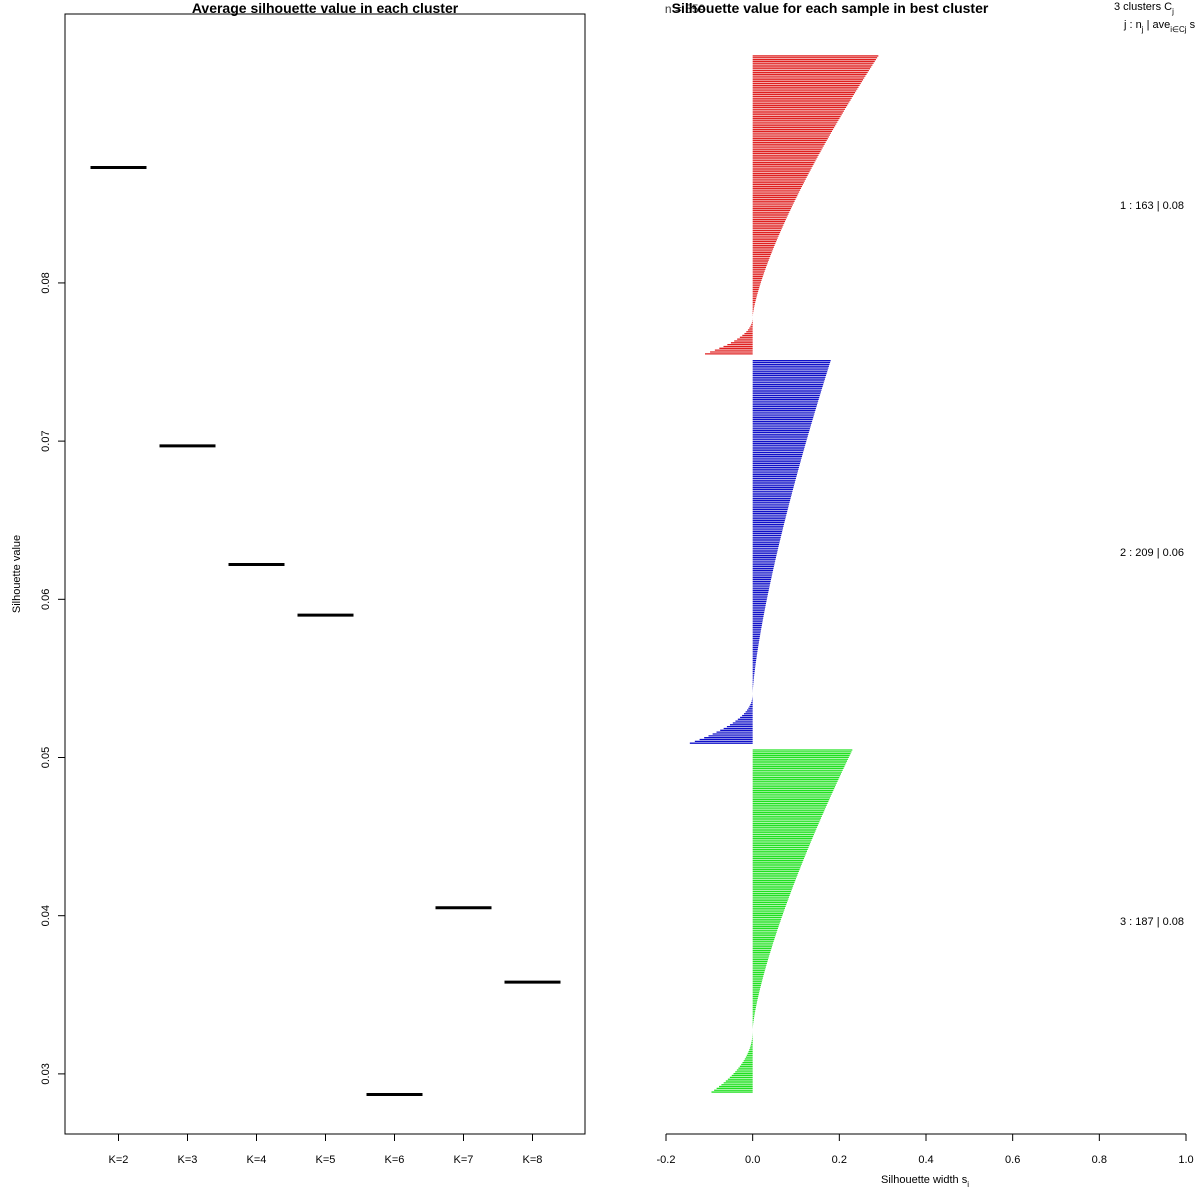 Image resolution: width=1200 pixels, height=1200 pixels. Describe the element at coordinates (666, 1160) in the screenshot. I see `right-x-tick-label: -0.2` at that location.